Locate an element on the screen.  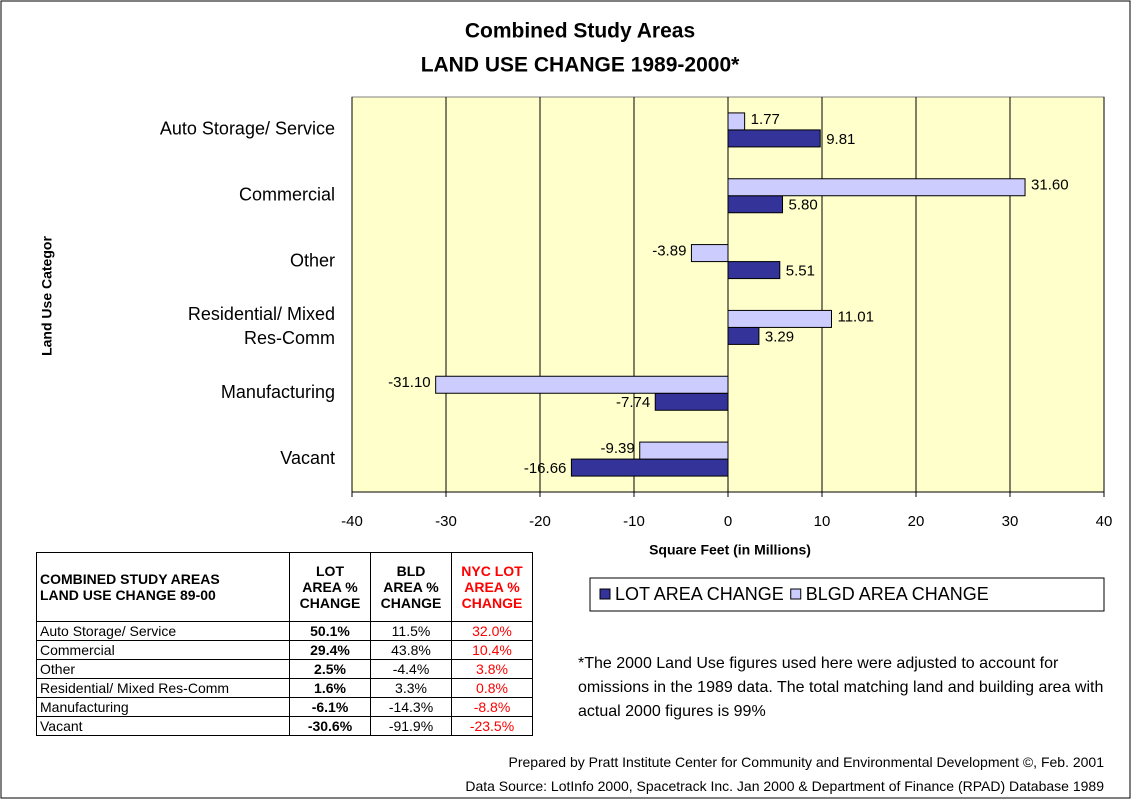
table-cell: 11.5% is located at coordinates (411, 631).